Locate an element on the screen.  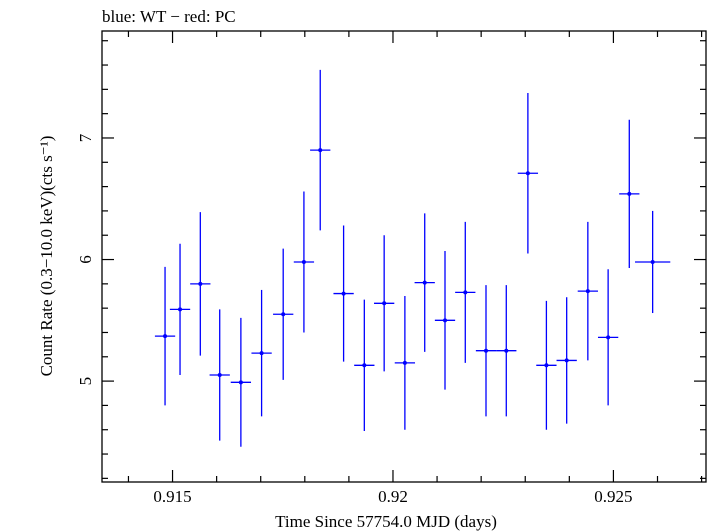
x-tick-label: 0.915 is located at coordinates (172, 496).